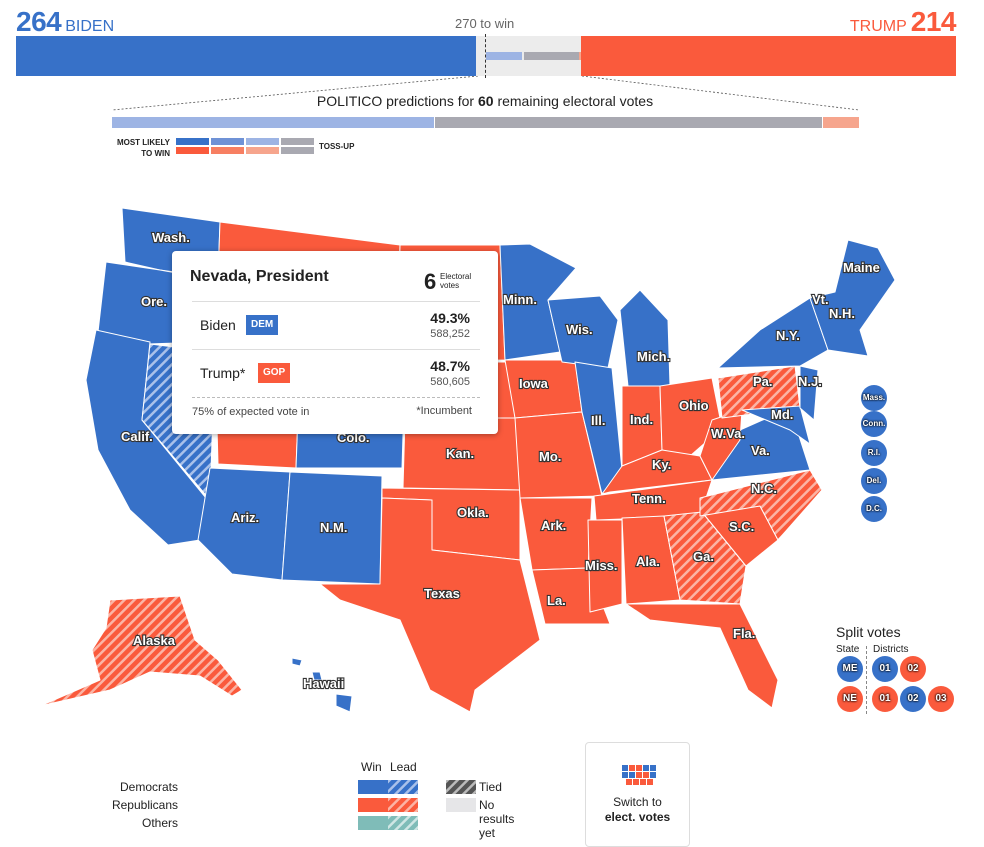  What do you see at coordinates (218, 325) in the screenshot?
I see `candidate-name: Biden` at bounding box center [218, 325].